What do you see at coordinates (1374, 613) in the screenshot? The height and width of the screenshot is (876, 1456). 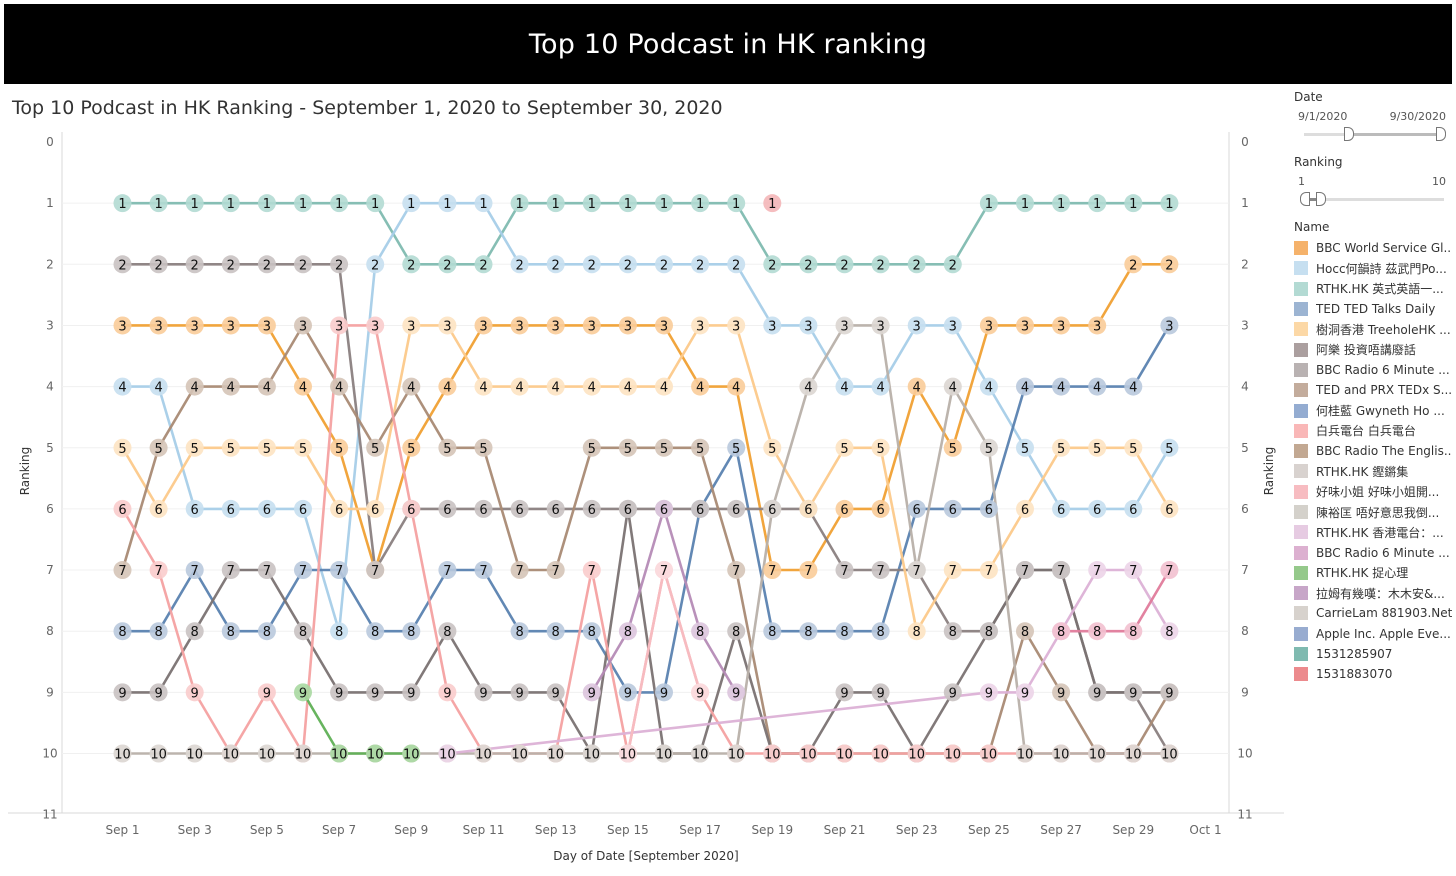 I see `legend-item: CarrieLam 881903.Net` at bounding box center [1374, 613].